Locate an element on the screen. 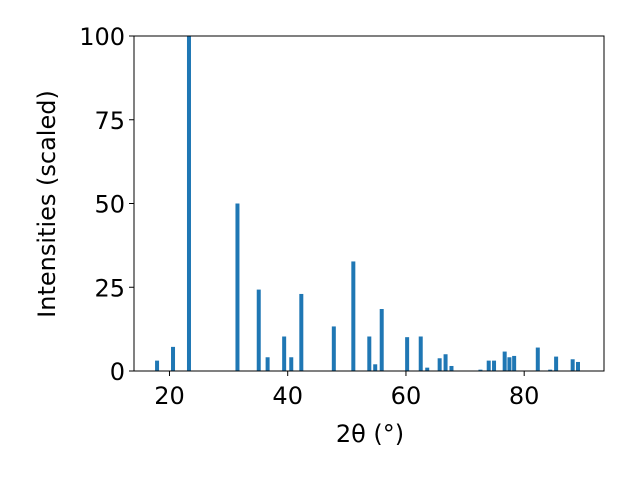 The height and width of the screenshot is (480, 640). y-axis-label: Intensities (scaled) is located at coordinates (47, 204).